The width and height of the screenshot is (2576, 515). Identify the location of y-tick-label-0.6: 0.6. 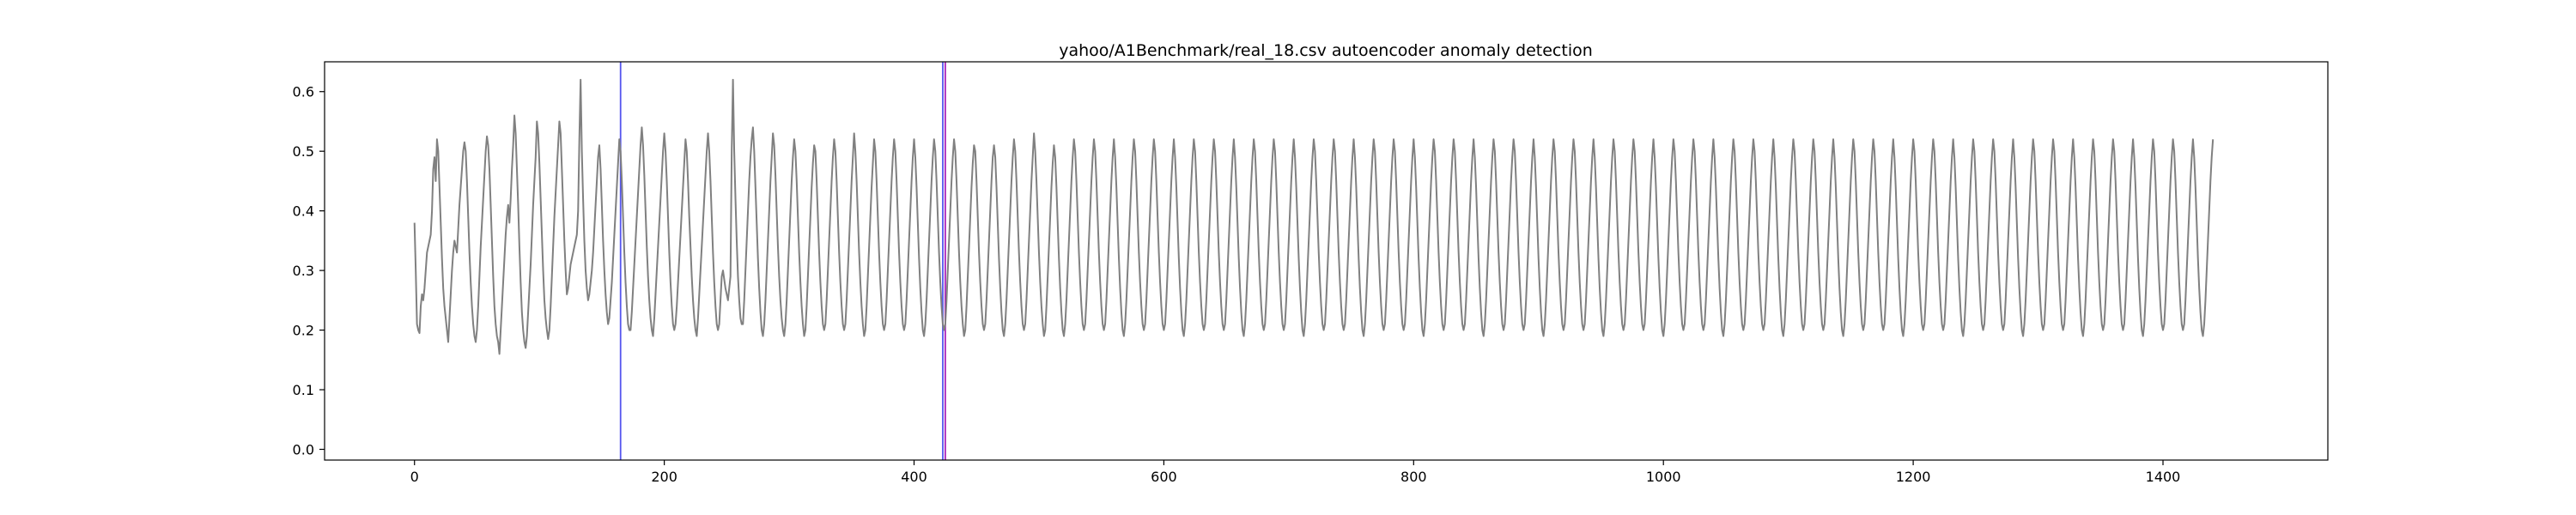
(303, 92).